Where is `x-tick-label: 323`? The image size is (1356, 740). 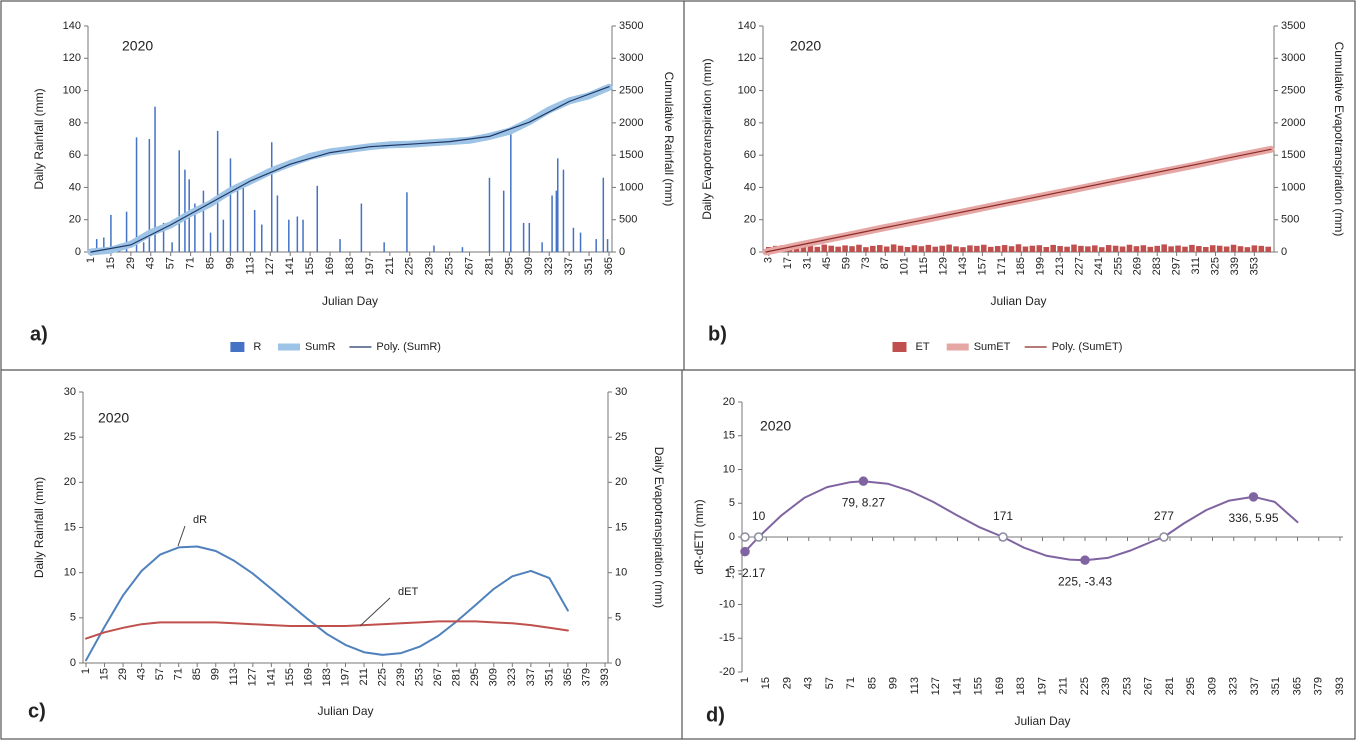
x-tick-label: 323 is located at coordinates (512, 677).